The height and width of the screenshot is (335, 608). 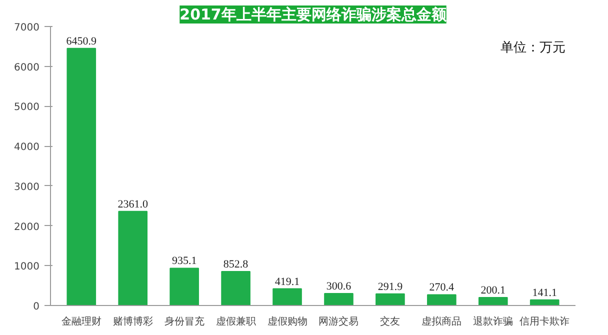 I want to click on data-label: 852.8, so click(x=236, y=264).